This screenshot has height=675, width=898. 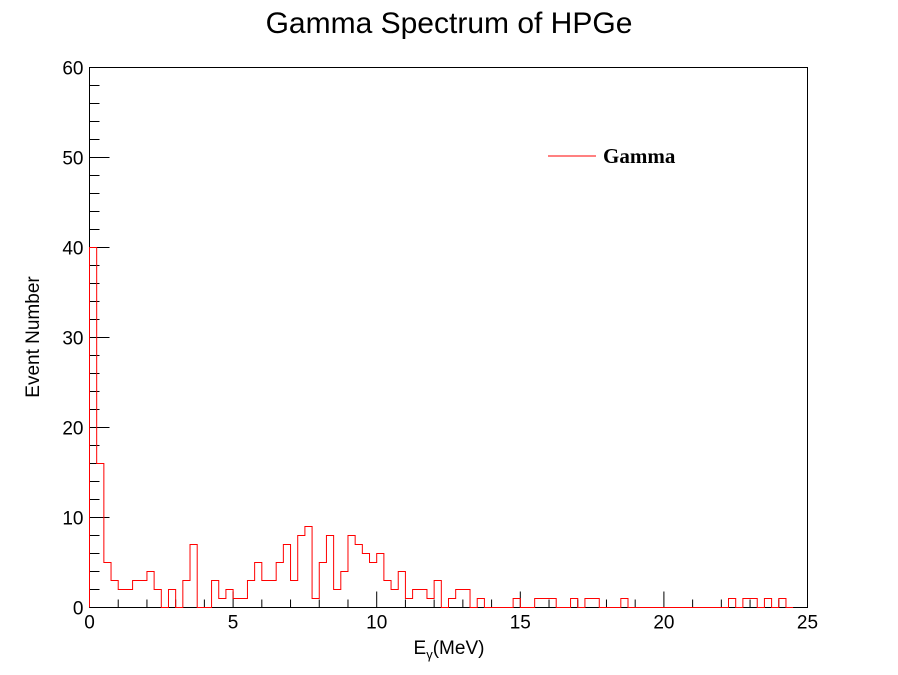 What do you see at coordinates (520, 623) in the screenshot?
I see `x-tick-label: 15` at bounding box center [520, 623].